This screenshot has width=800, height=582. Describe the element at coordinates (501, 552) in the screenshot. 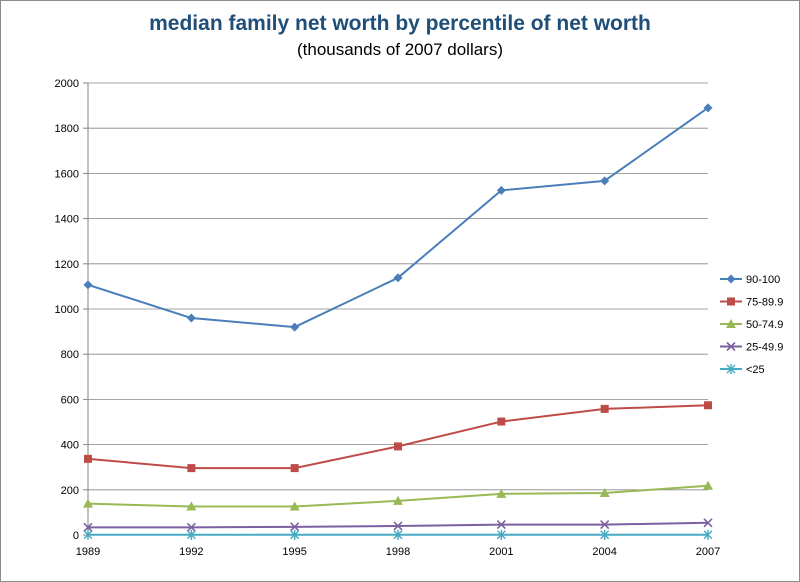

I see `x-tick-label: 2001` at that location.